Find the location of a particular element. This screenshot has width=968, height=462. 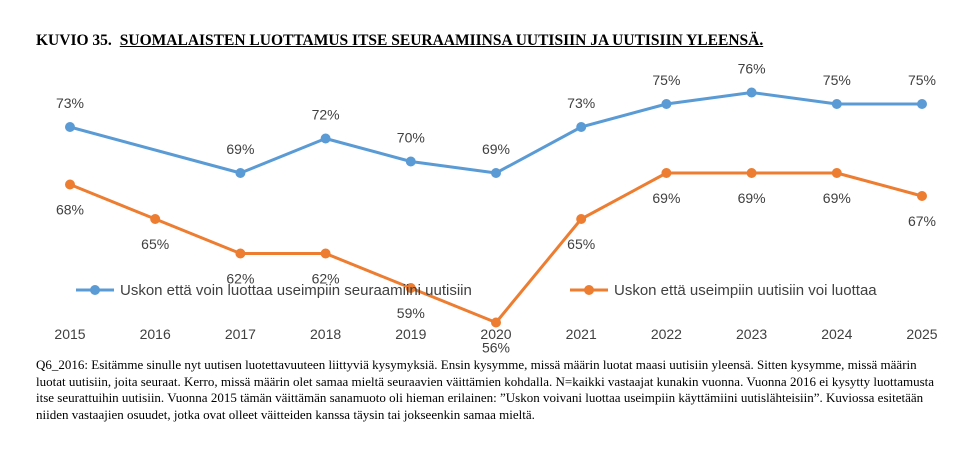

x-tick-label: 2021 is located at coordinates (581, 334).